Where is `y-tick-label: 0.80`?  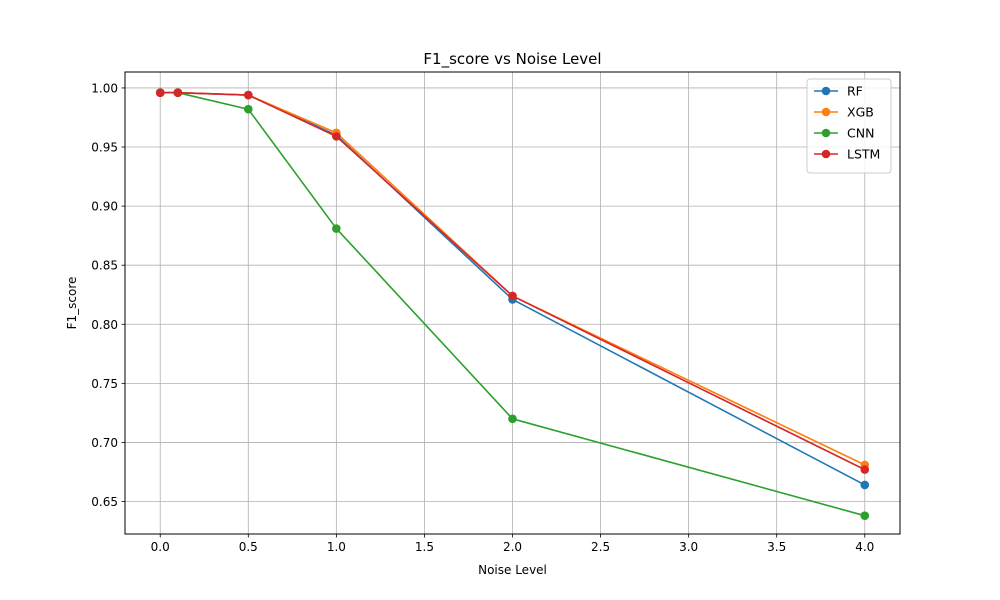 y-tick-label: 0.80 is located at coordinates (104, 325).